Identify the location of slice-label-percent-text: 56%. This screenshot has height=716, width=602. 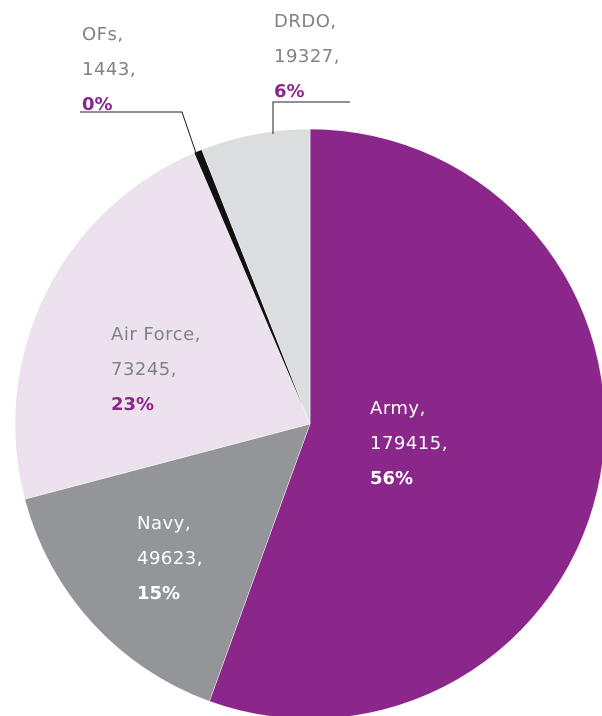
(391, 478).